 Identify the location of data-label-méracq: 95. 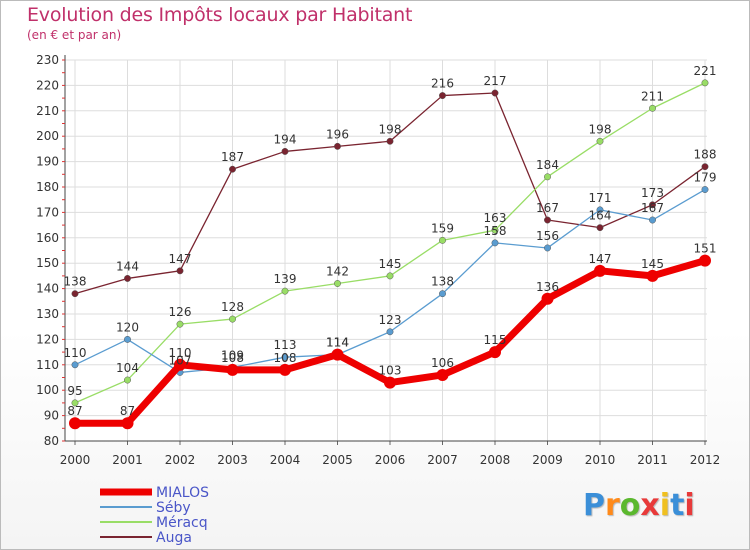
(74, 391).